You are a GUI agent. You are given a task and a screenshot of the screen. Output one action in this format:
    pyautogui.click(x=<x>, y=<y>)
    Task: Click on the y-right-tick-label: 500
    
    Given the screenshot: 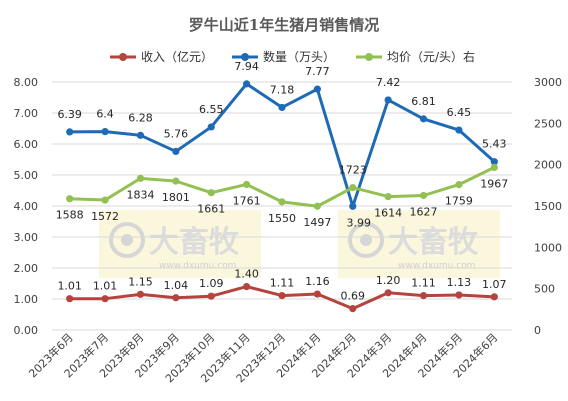 What is the action you would take?
    pyautogui.click(x=544, y=289)
    